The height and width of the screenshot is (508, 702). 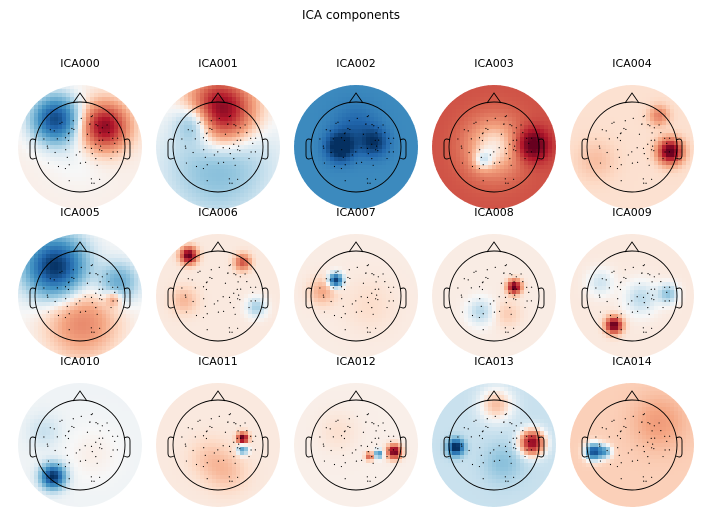 I want to click on topomap-cell: ICA013, so click(x=494, y=431).